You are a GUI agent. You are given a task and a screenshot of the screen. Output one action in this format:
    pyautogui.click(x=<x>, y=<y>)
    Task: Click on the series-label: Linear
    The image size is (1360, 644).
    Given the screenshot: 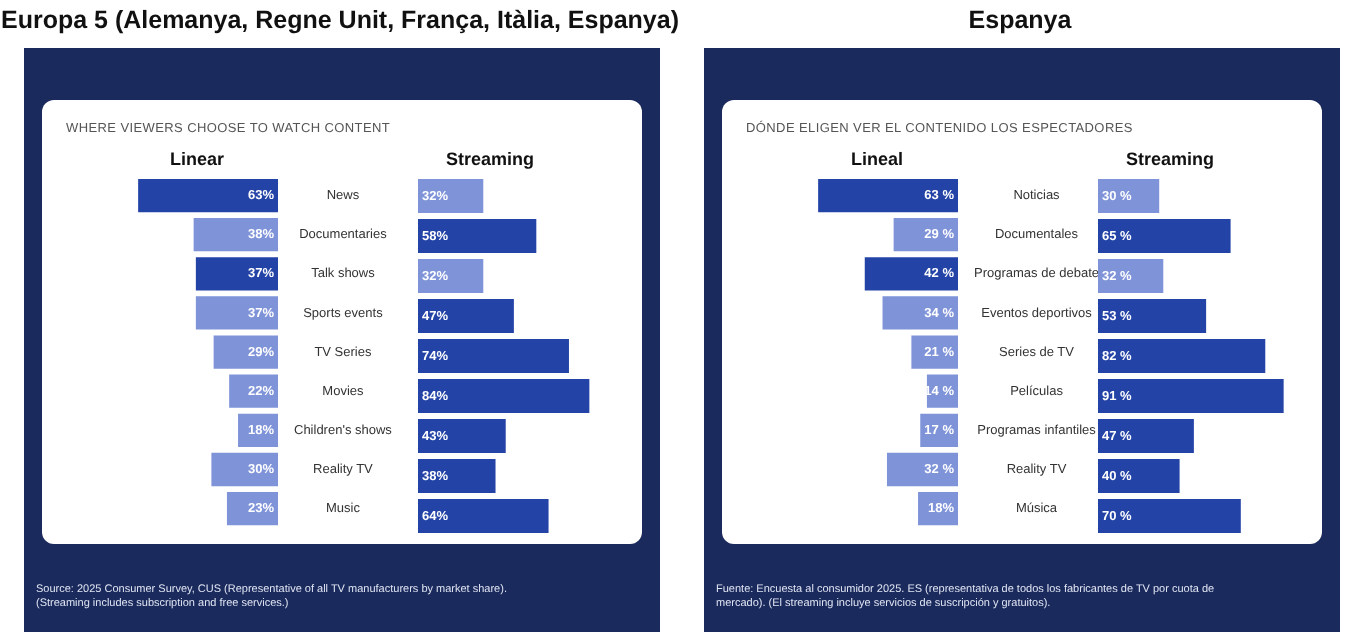 What is the action you would take?
    pyautogui.click(x=197, y=158)
    